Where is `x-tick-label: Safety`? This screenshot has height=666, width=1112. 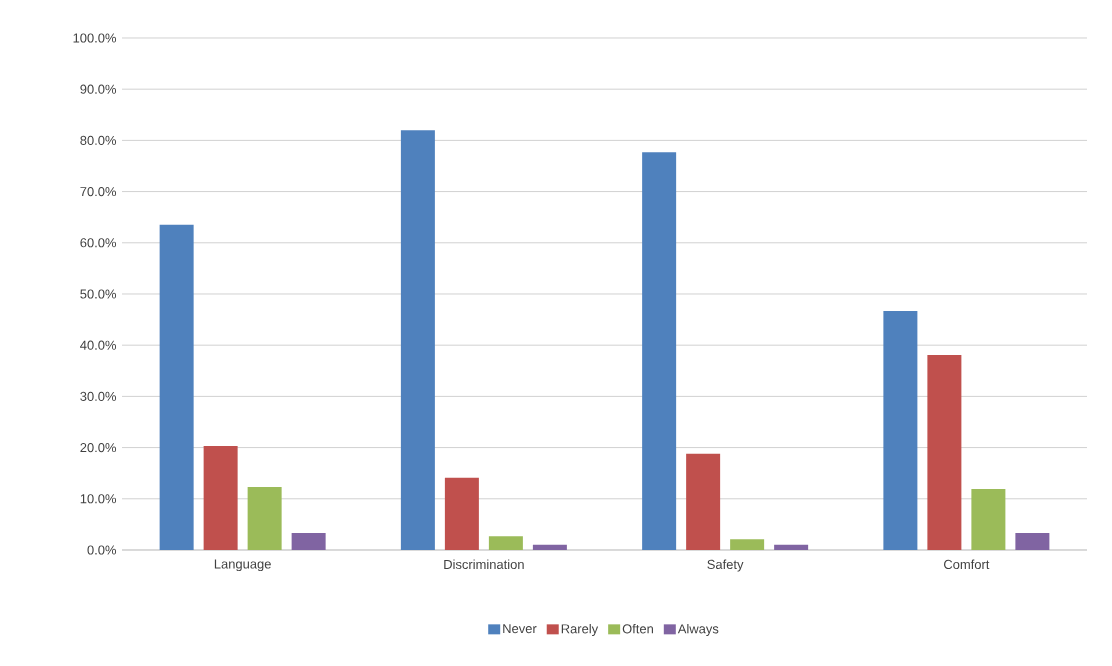
x-tick-label: Safety is located at coordinates (725, 565).